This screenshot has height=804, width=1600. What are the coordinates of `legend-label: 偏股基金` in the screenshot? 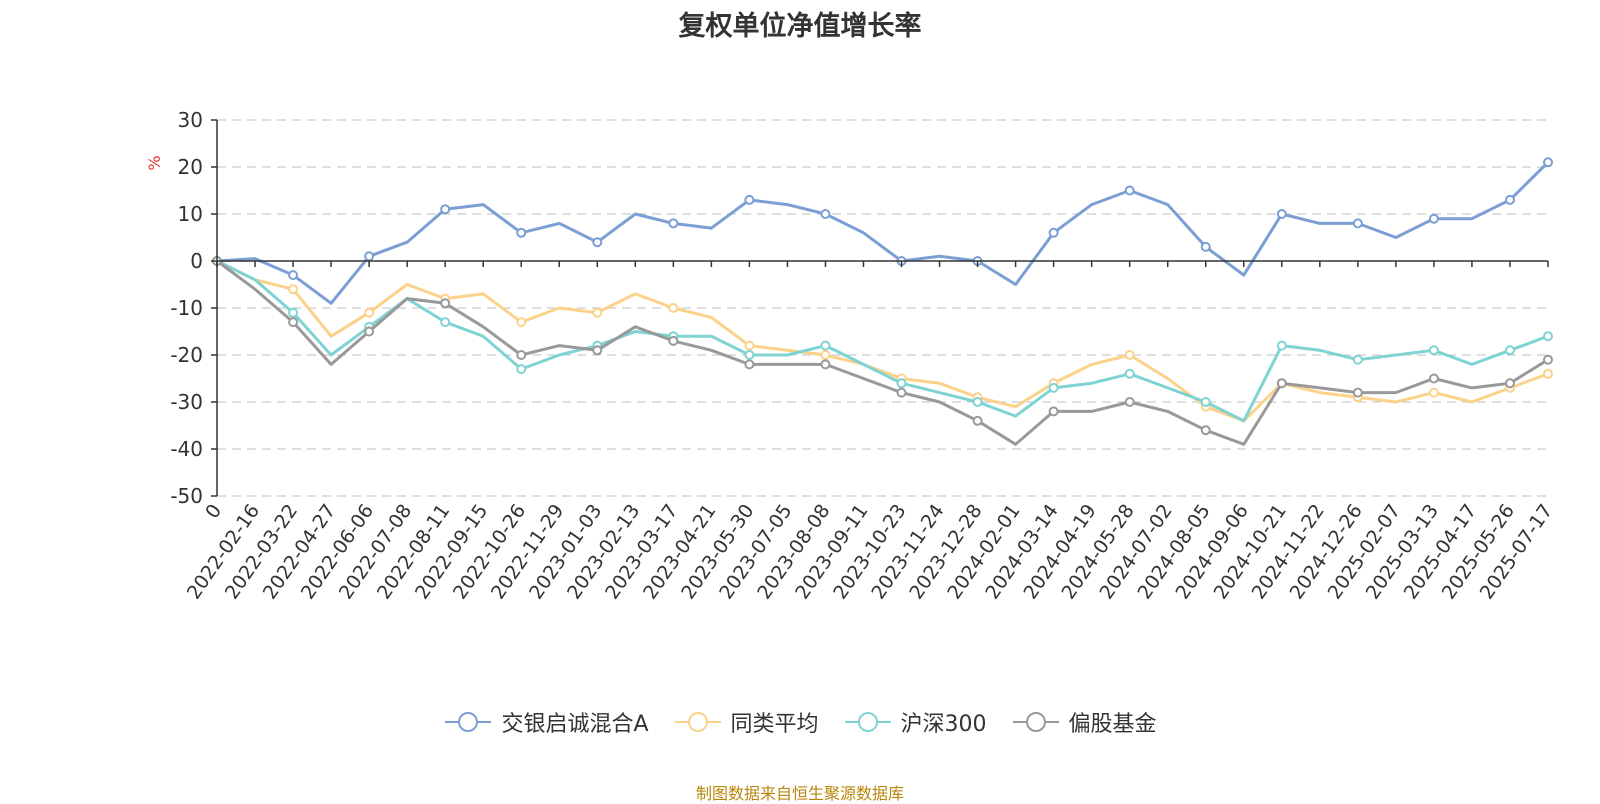 It's located at (1112, 724).